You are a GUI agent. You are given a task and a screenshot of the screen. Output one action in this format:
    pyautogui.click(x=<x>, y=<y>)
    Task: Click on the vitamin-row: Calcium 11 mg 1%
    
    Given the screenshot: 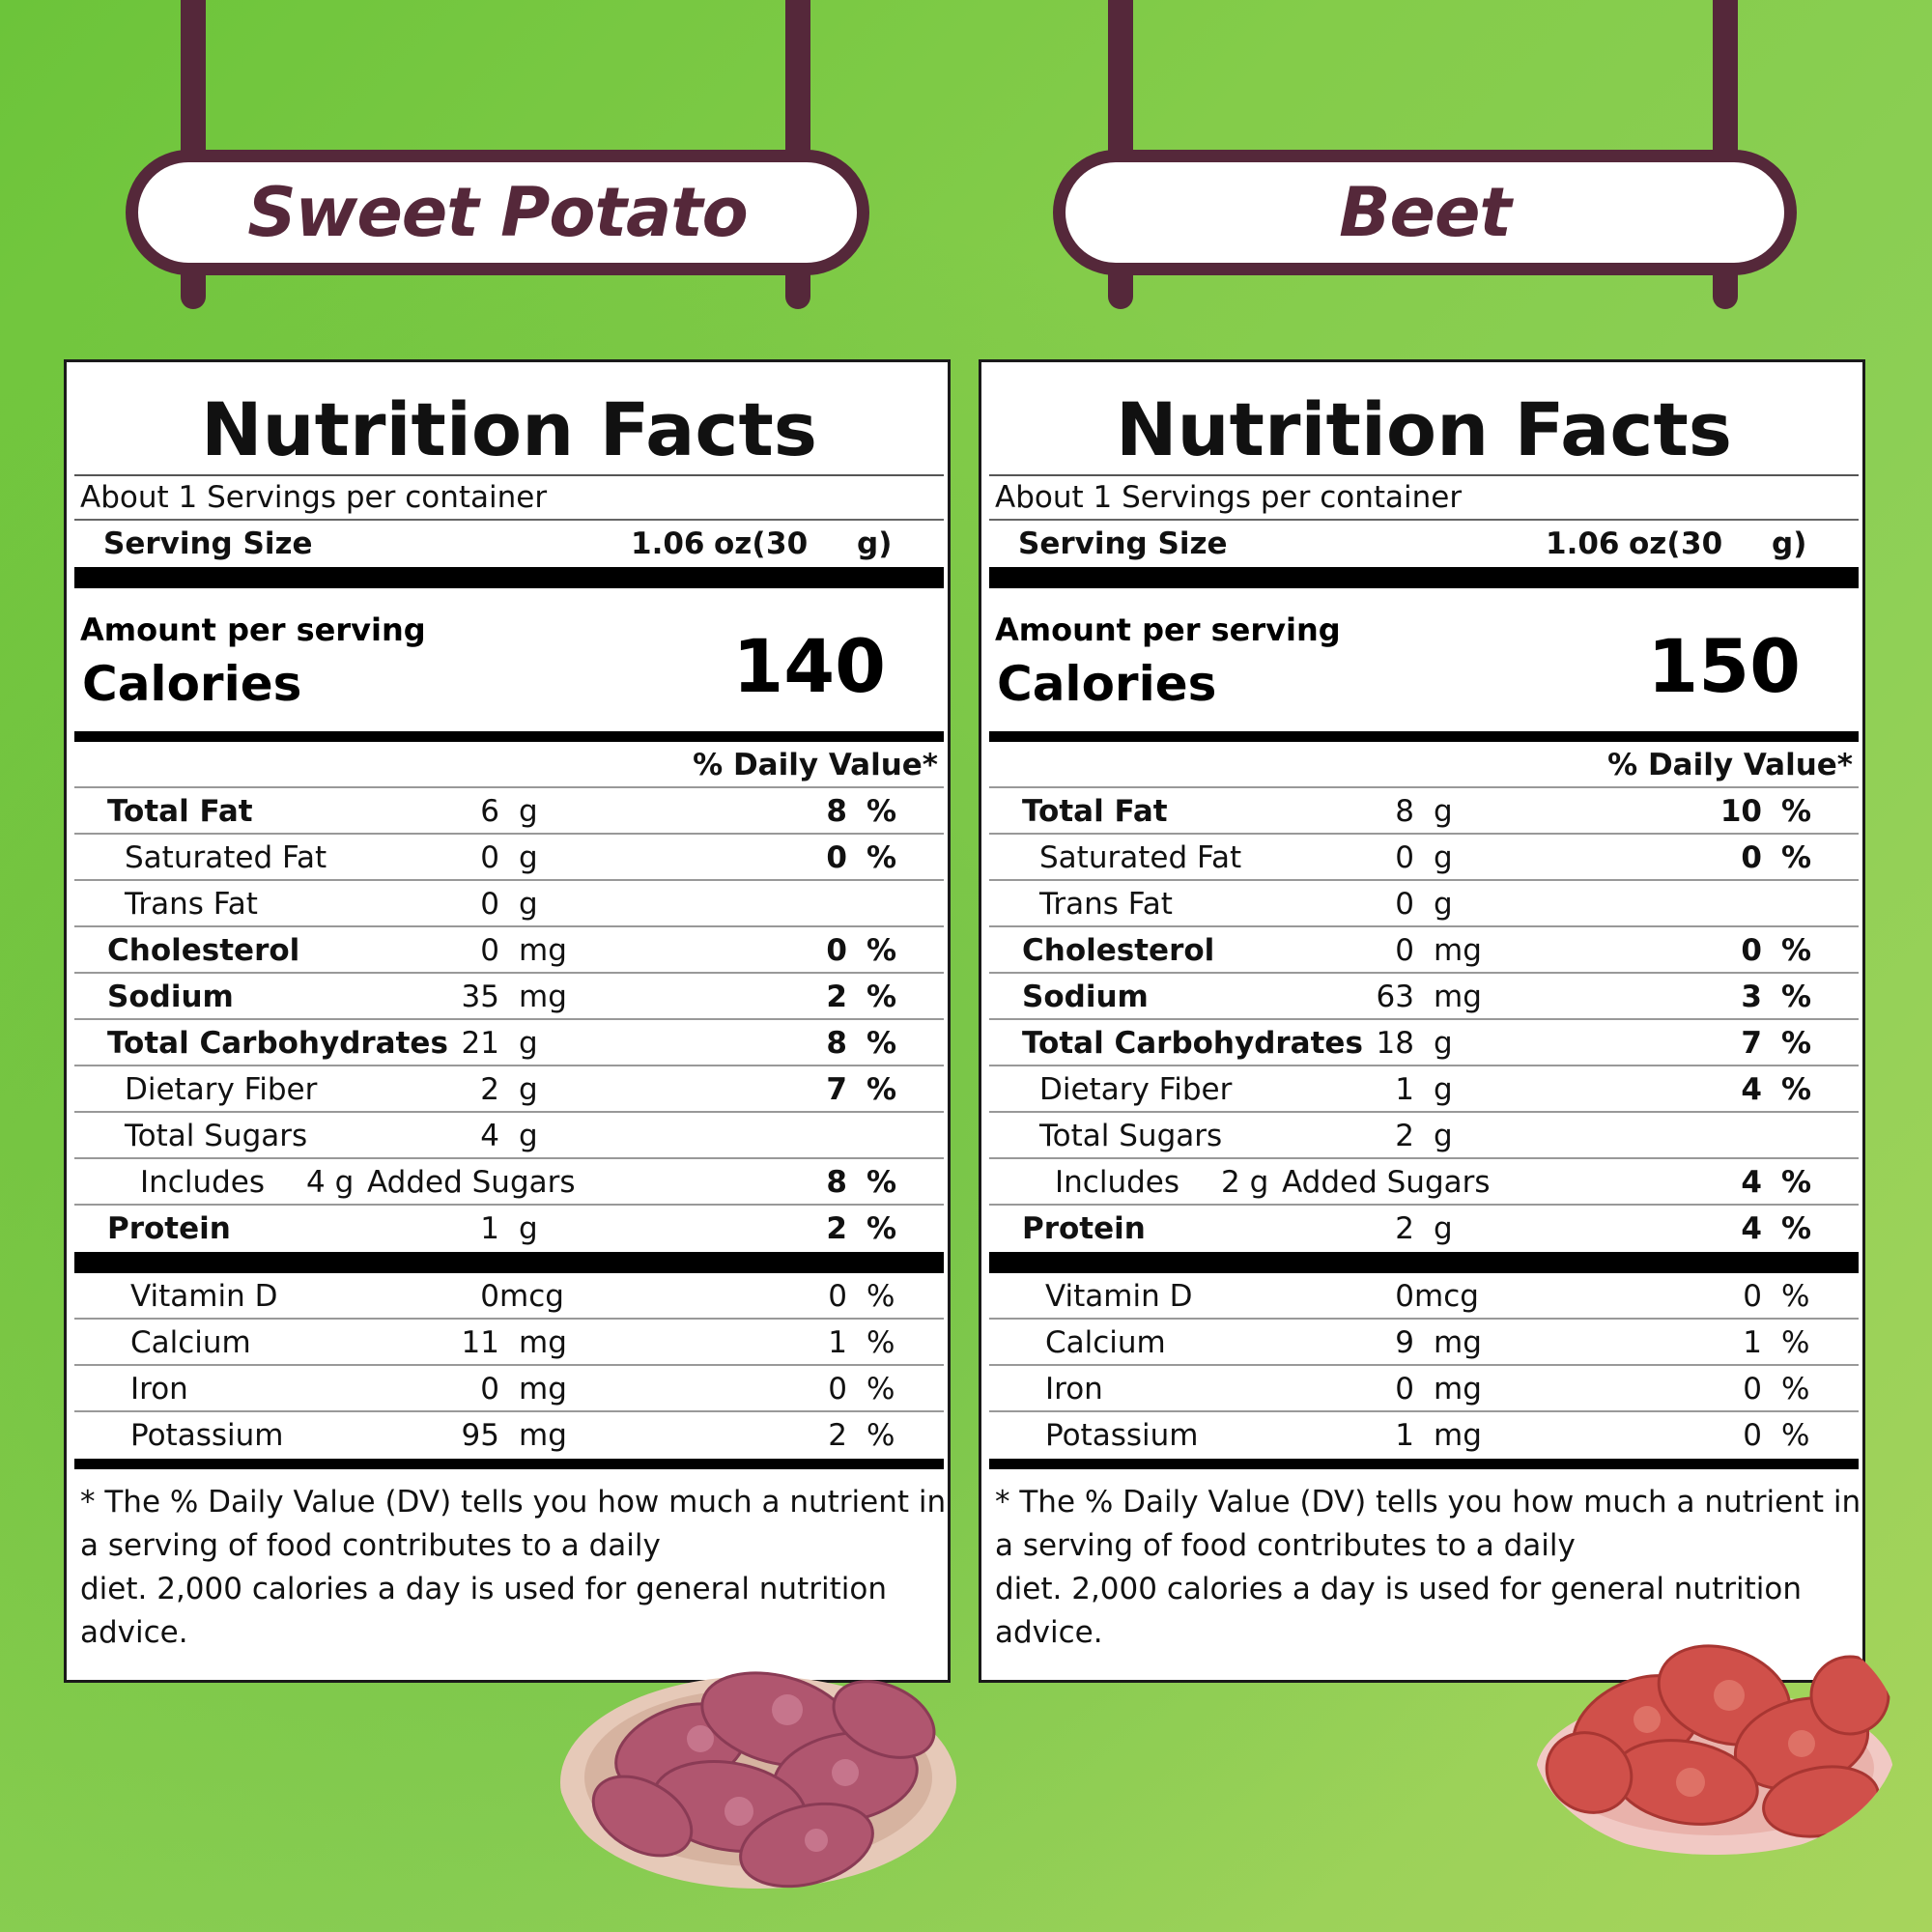 What is the action you would take?
    pyautogui.click(x=509, y=1343)
    